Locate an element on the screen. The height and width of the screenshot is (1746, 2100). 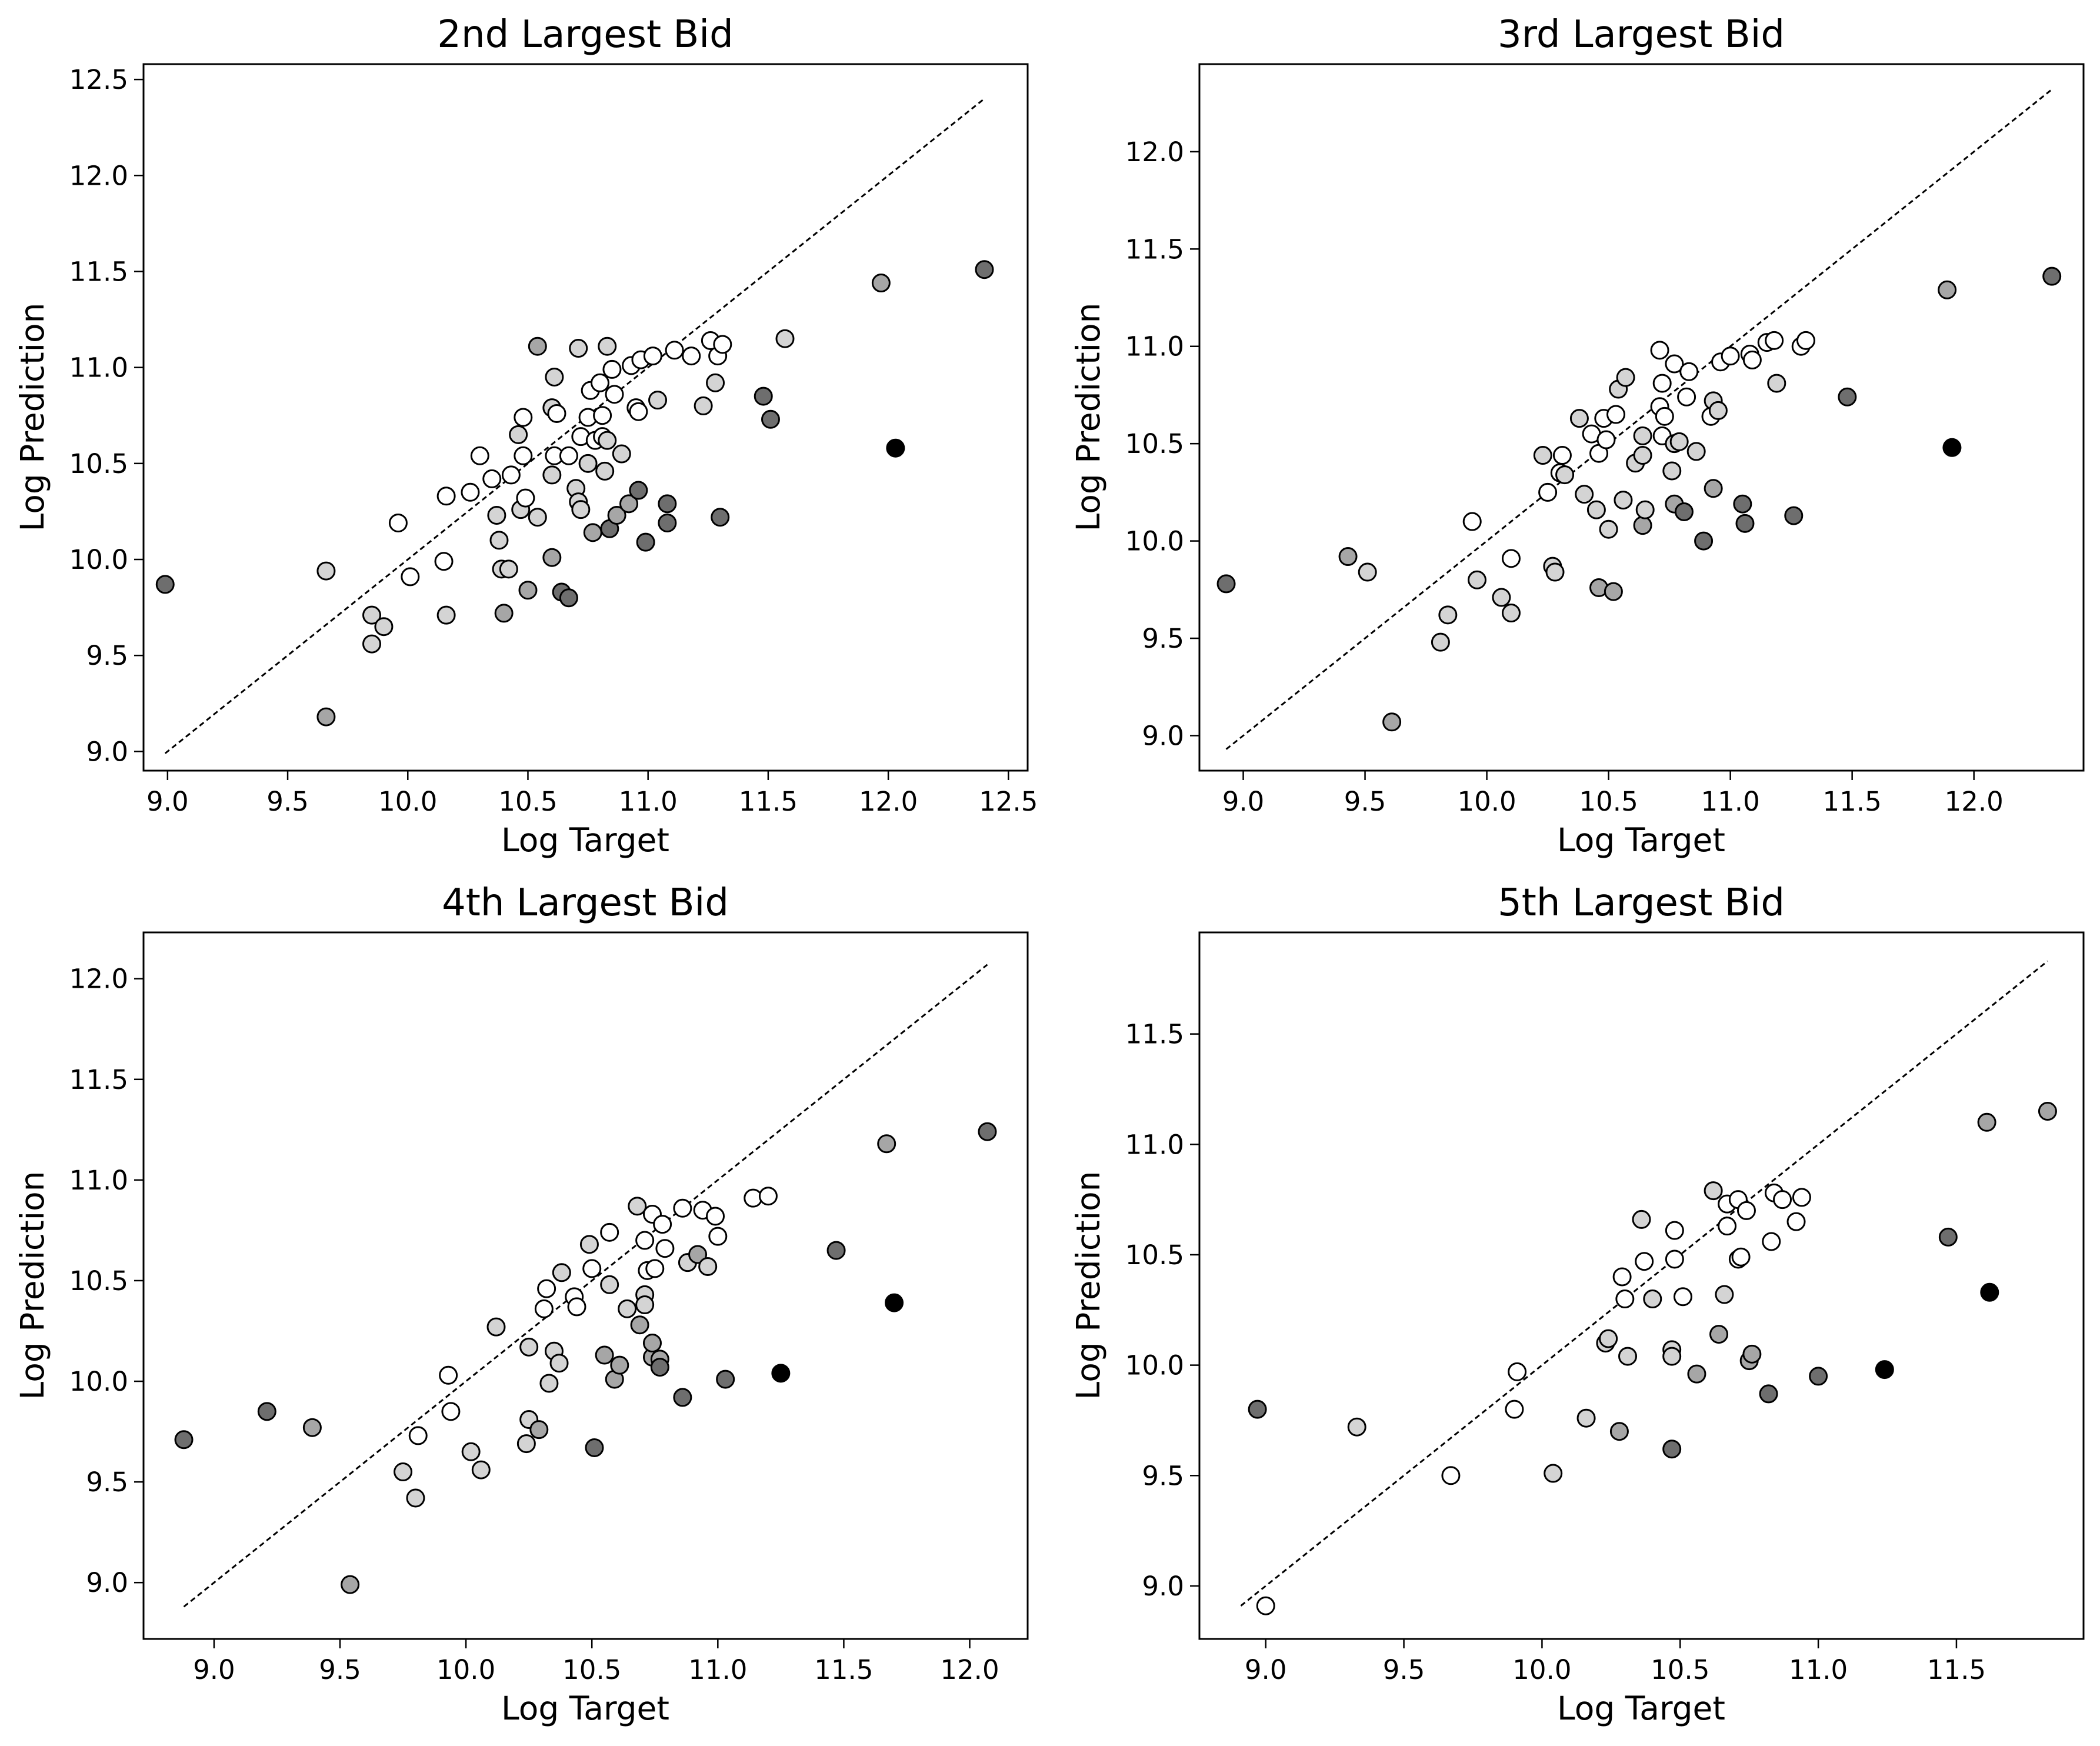
x-axis-label: Log Target is located at coordinates (1641, 840).